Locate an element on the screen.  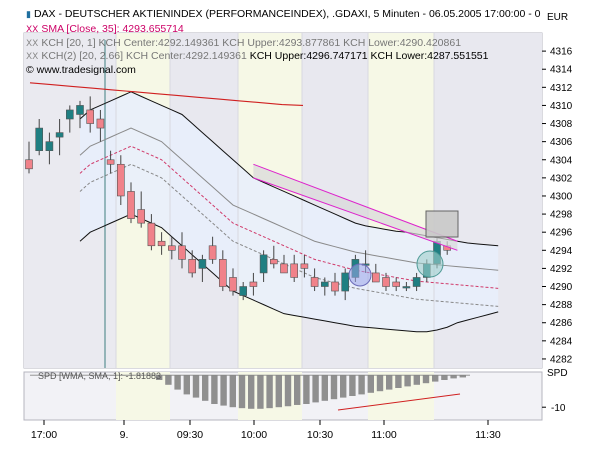
y-tick-label: 4314 is located at coordinates (561, 70).